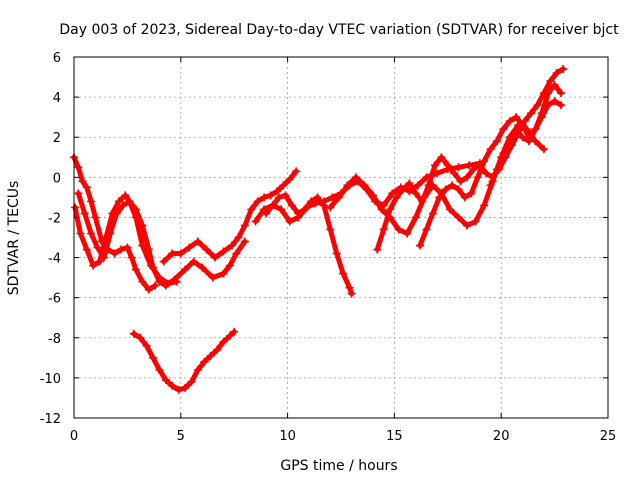  I want to click on x-tick-labels: 0 5 10 15 20 25, so click(343, 436).